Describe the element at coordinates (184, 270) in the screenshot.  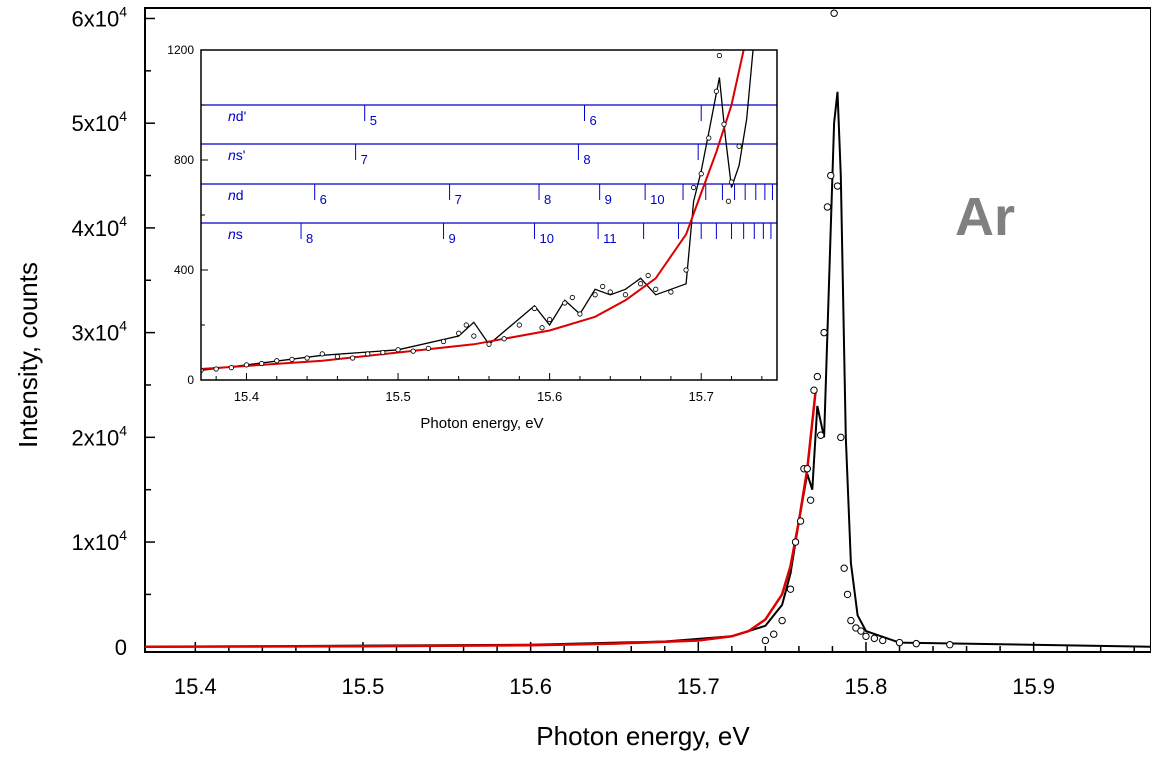
I see `inset-y-tick-label: 400` at that location.